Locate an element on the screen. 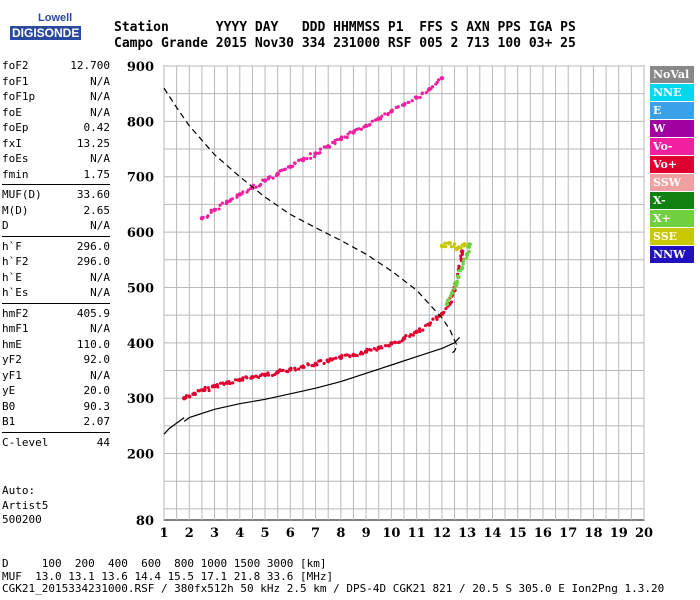 This screenshot has width=700, height=600. param-name: yF2 is located at coordinates (12, 359).